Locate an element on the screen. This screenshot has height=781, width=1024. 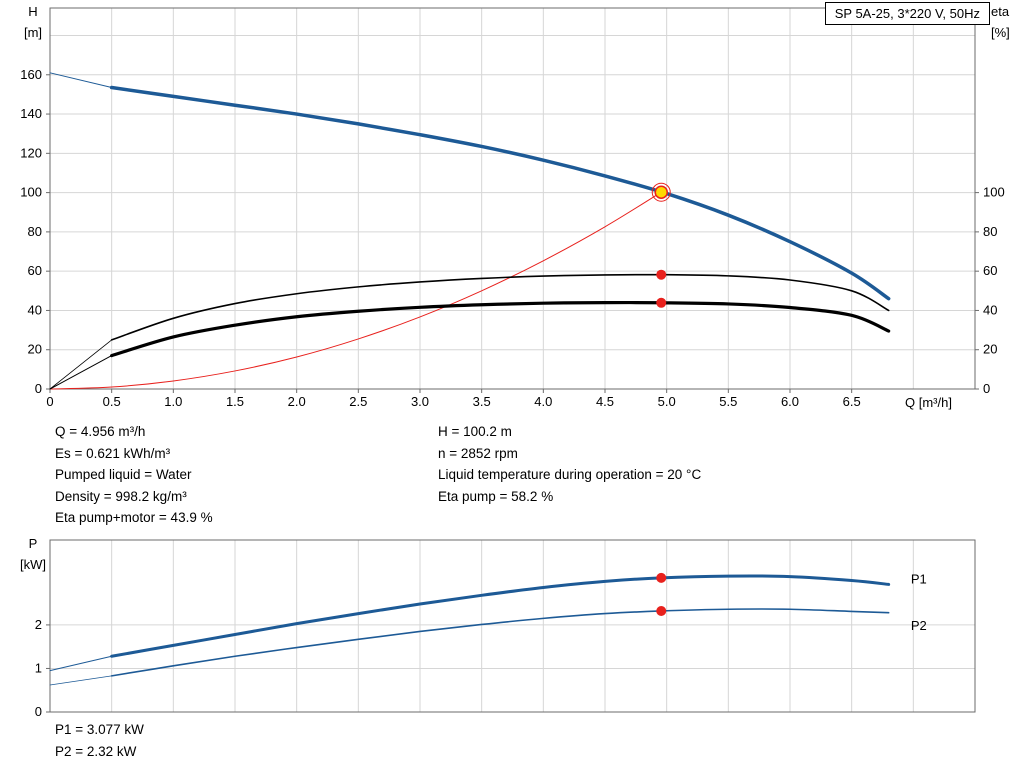
specific-energy-value: Es = 0.621 kWh/m³ is located at coordinates (113, 453).